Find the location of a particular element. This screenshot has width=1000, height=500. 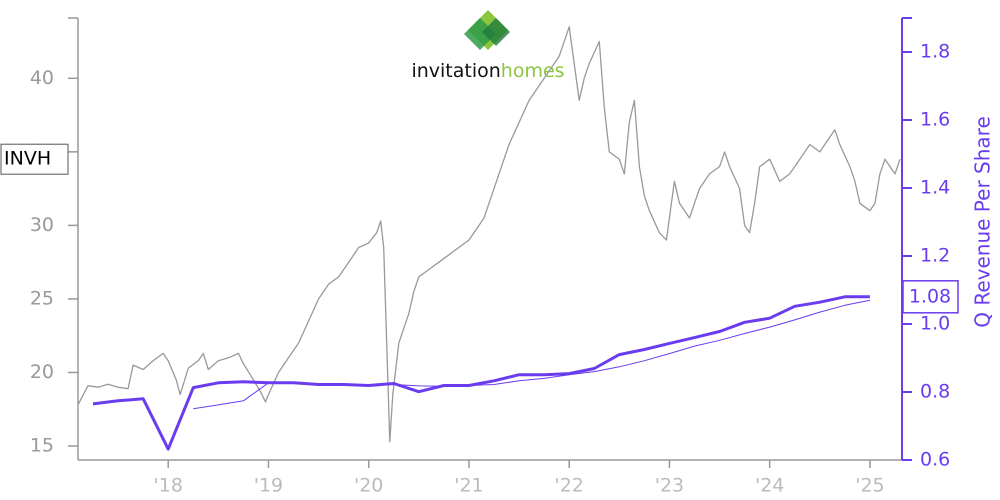

logo-diamond is located at coordinates (496, 32).